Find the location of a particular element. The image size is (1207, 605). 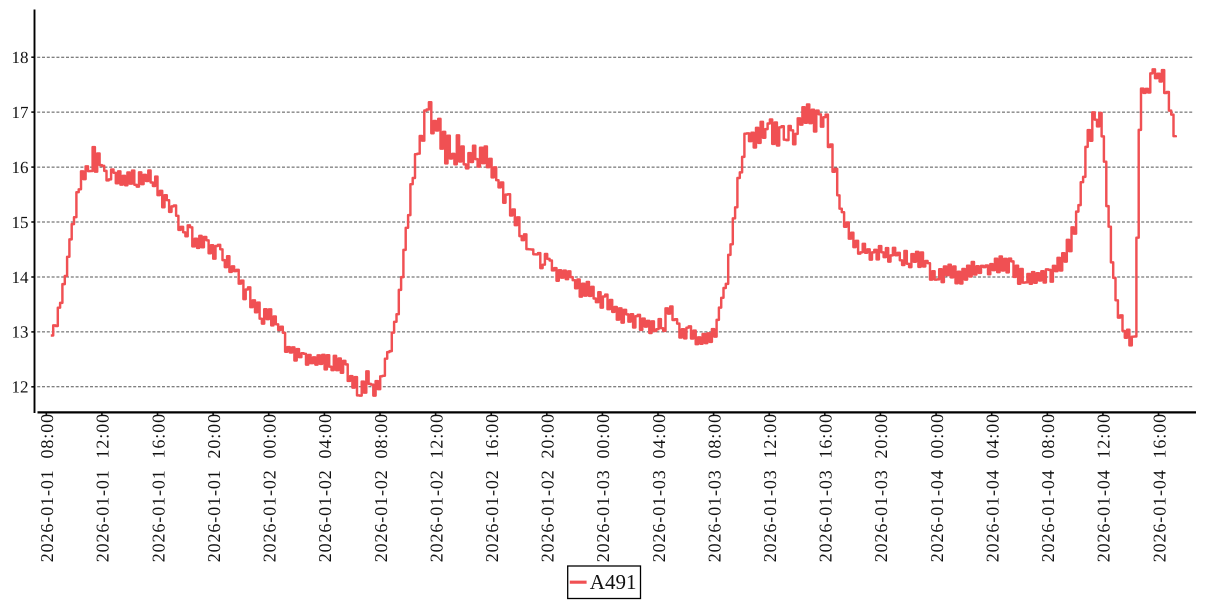

svg-text: 2026-01-03 20:00 is located at coordinates (881, 487).